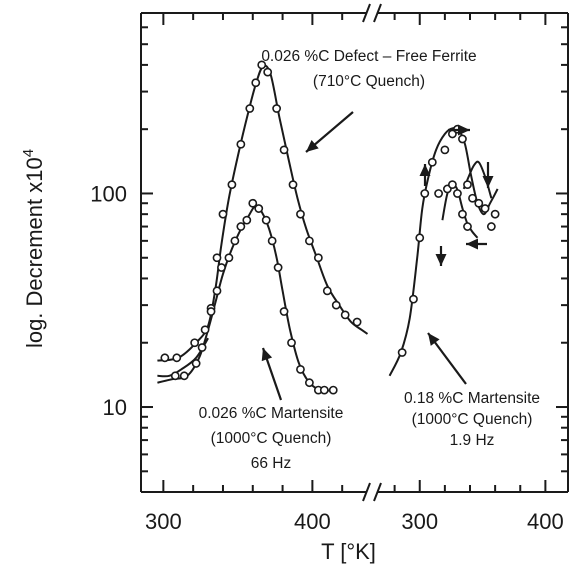 This screenshot has height=568, width=571. What do you see at coordinates (488, 175) in the screenshot?
I see `arrow-down-right` at bounding box center [488, 175].